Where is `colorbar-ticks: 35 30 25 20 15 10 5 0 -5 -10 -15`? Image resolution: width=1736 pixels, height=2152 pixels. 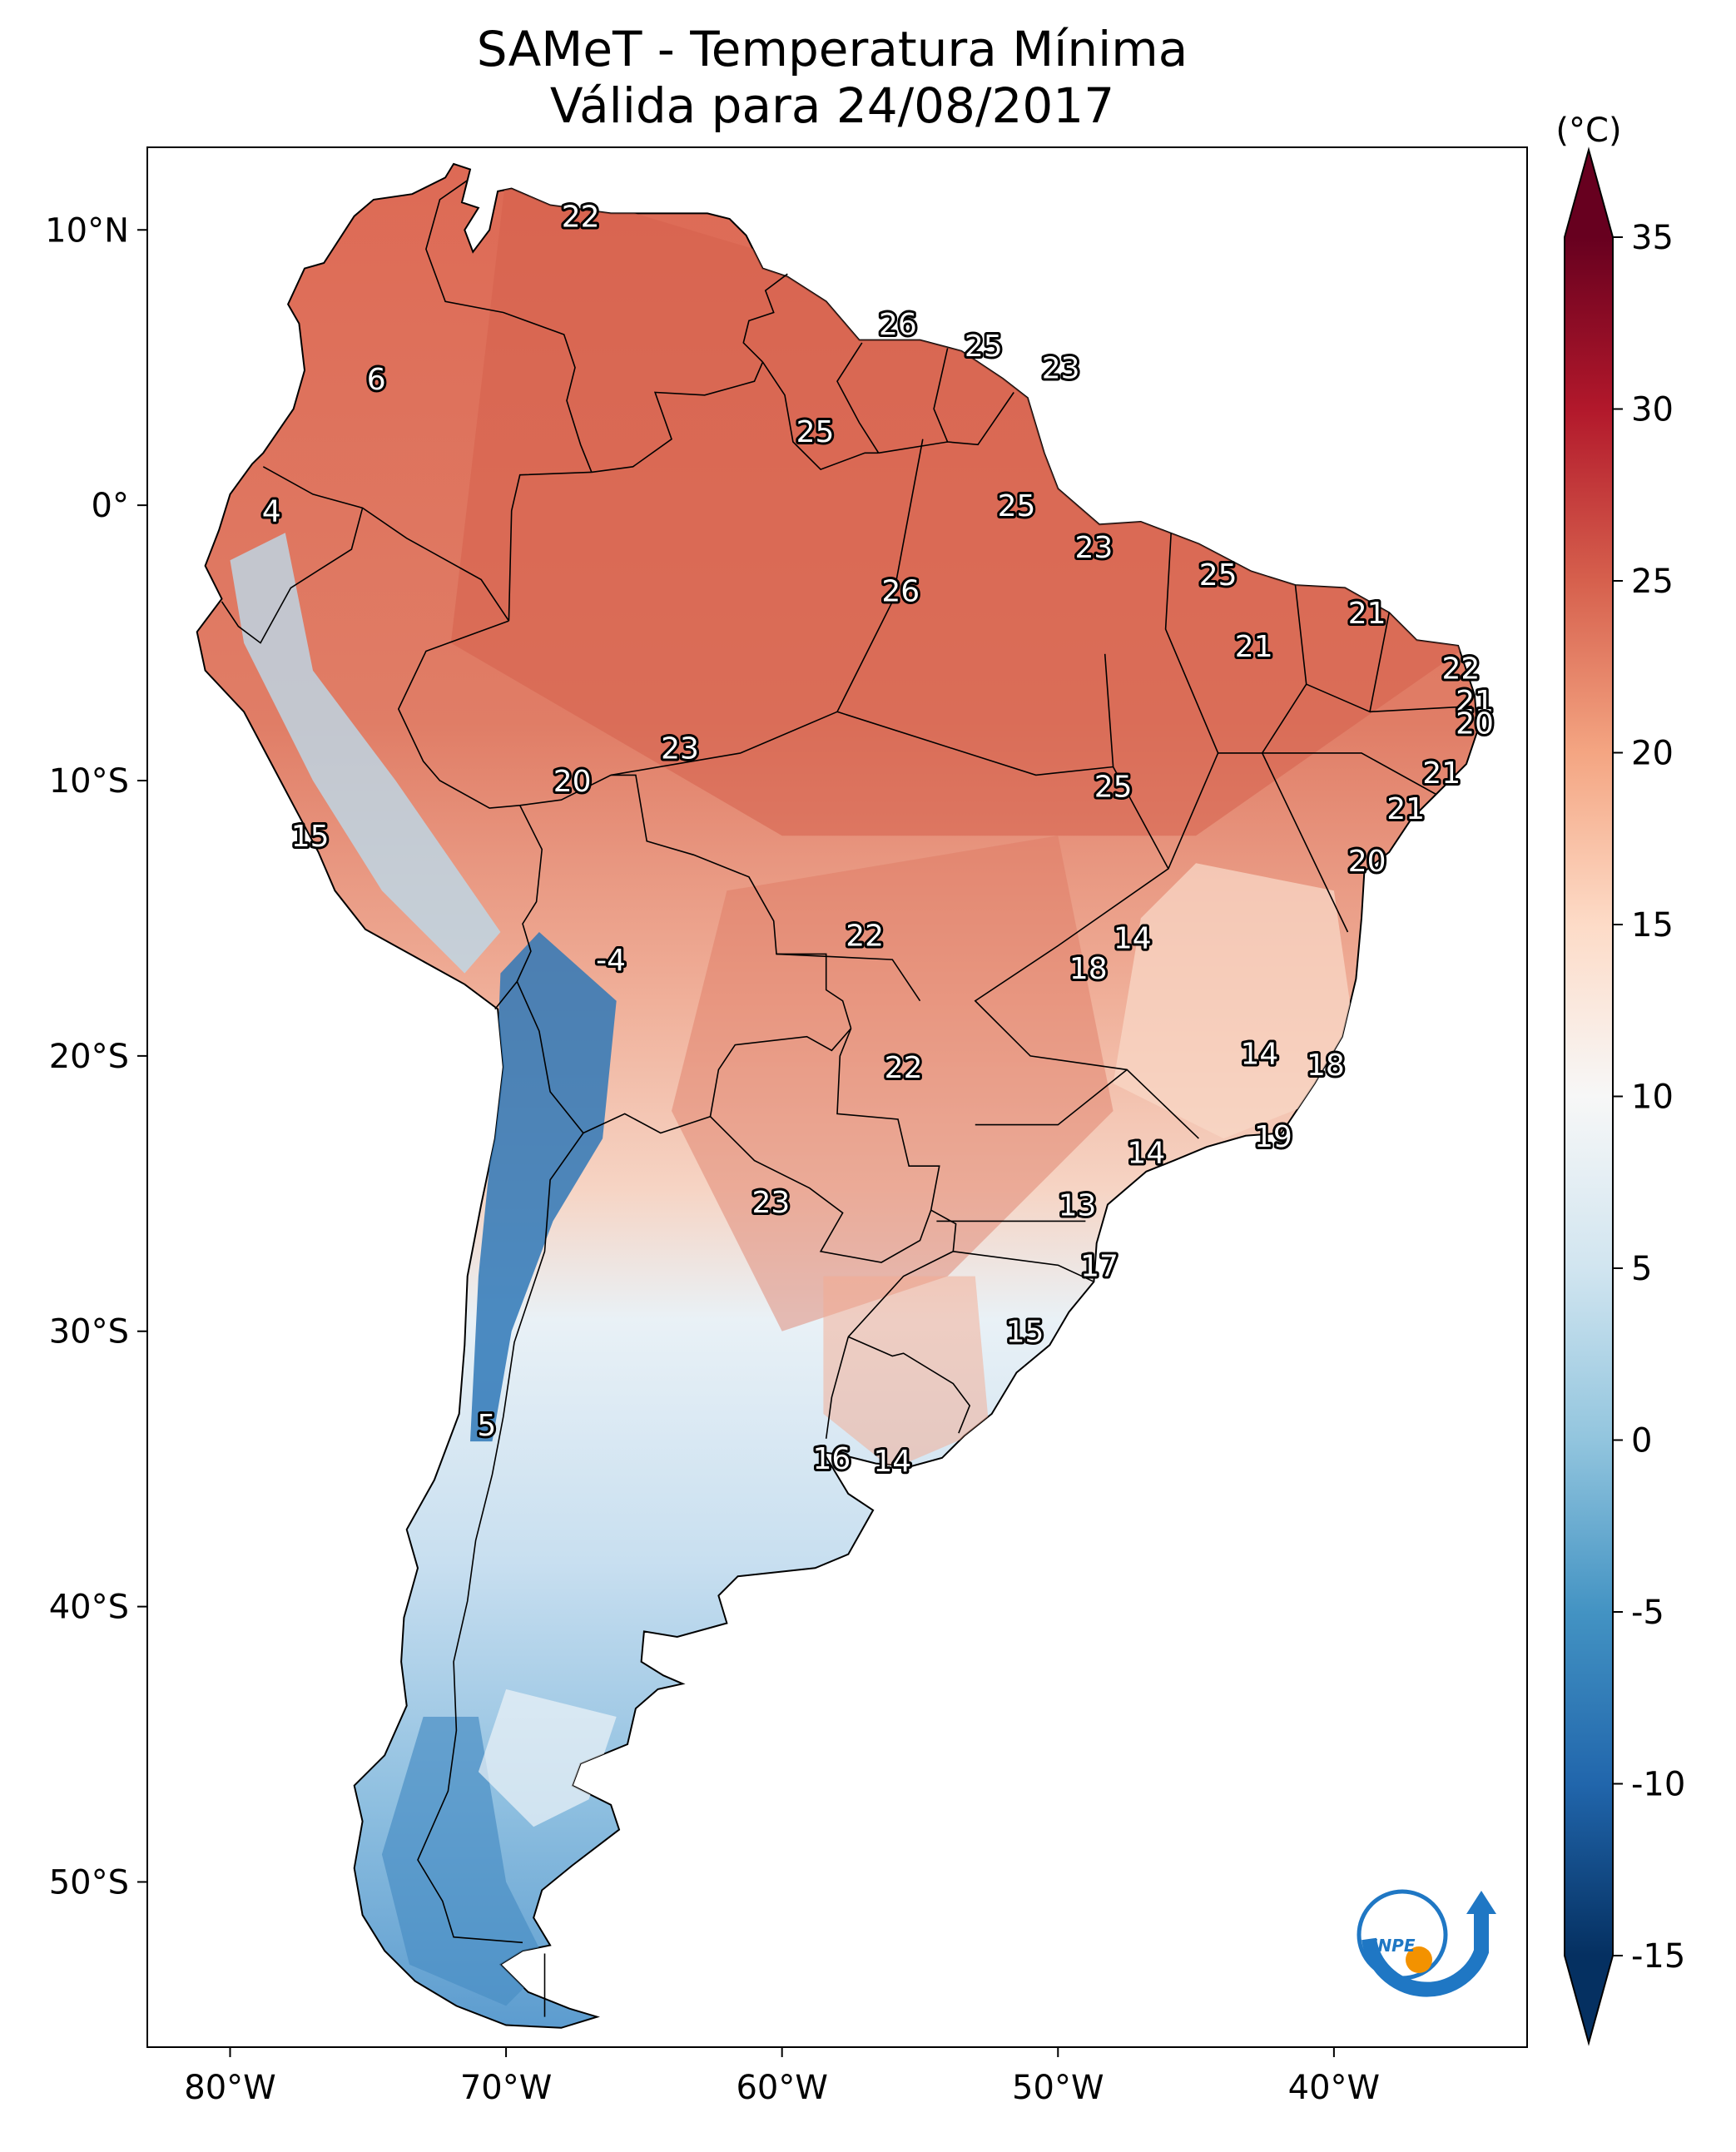
colorbar-ticks: 35 30 25 20 15 10 5 0 -5 -10 -15 is located at coordinates (1649, 1097).